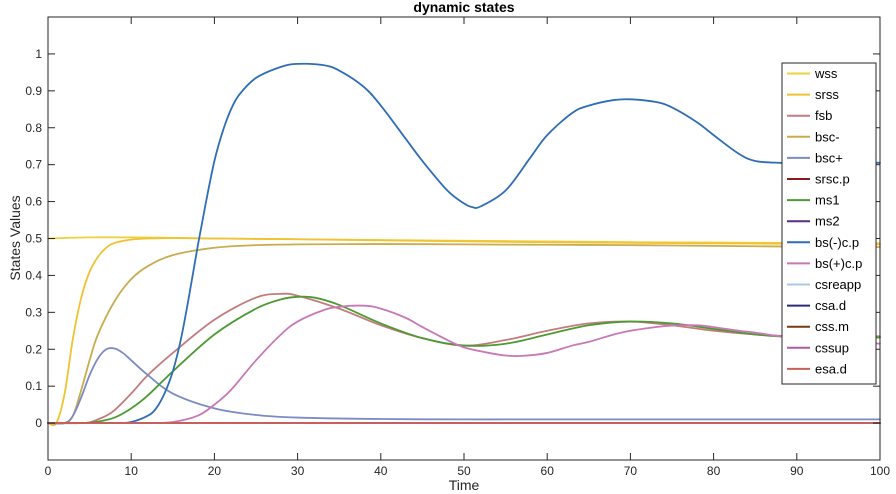 The width and height of the screenshot is (896, 494). What do you see at coordinates (463, 7) in the screenshot?
I see `chart-title: dynamic states` at bounding box center [463, 7].